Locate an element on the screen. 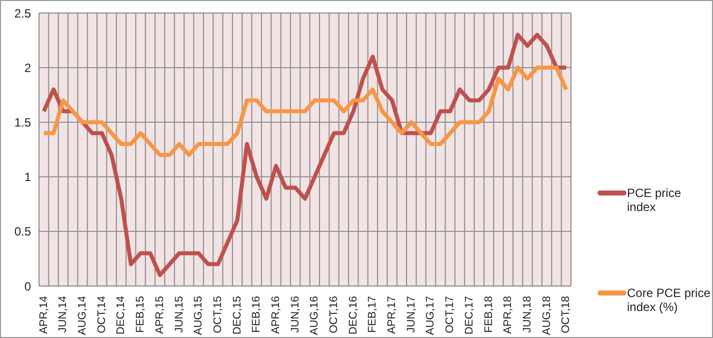 The width and height of the screenshot is (713, 338). x-tick-label: AUG,16 is located at coordinates (314, 316).